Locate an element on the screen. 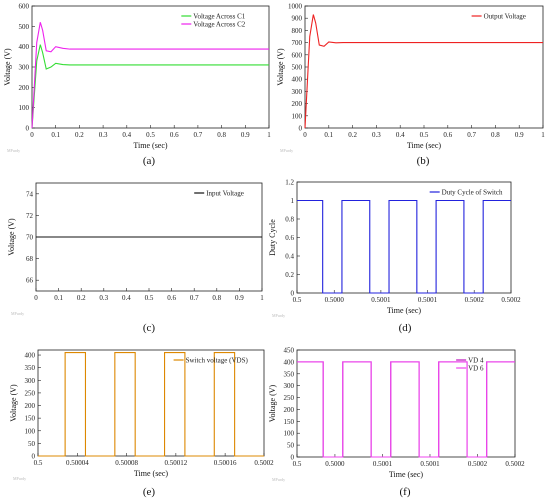 This screenshot has height=503, width=550. y-tick-label: 450 is located at coordinates (289, 351).